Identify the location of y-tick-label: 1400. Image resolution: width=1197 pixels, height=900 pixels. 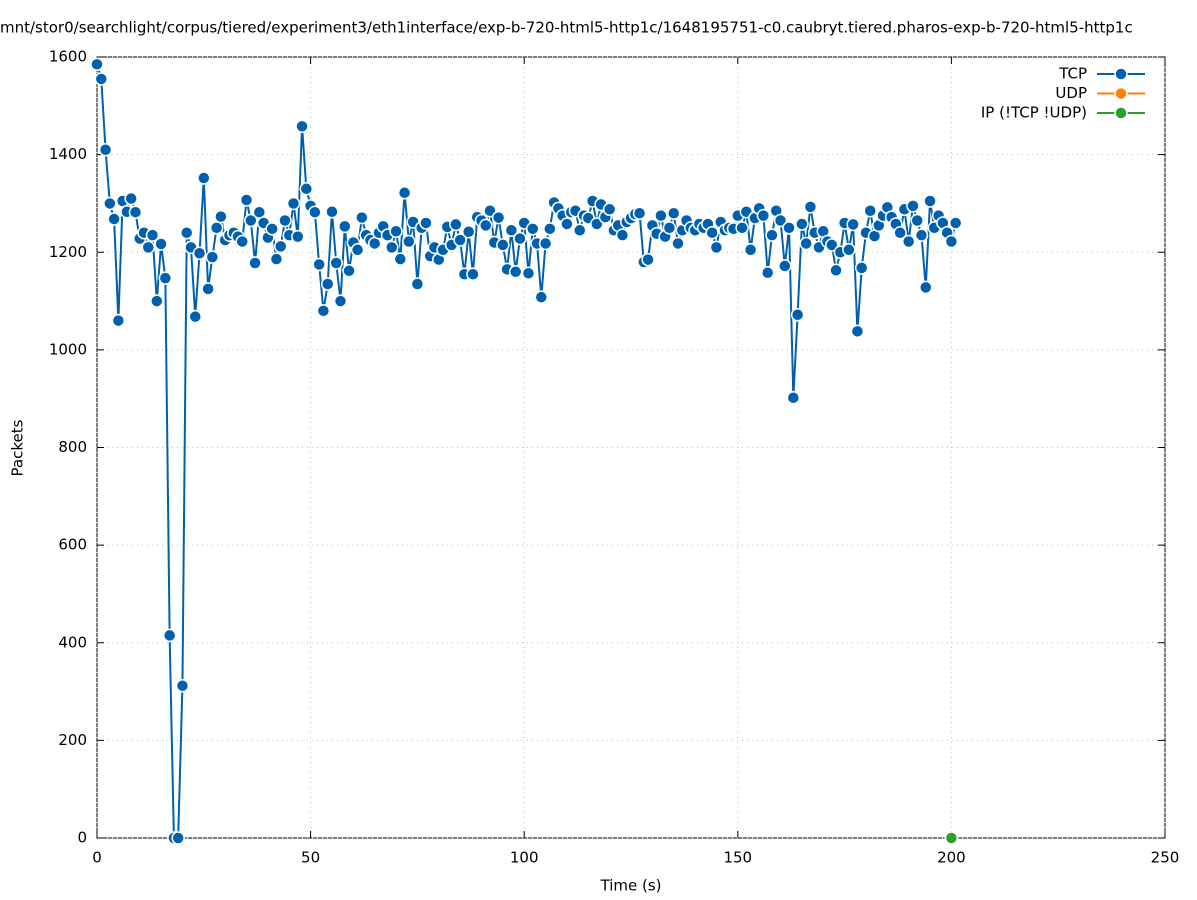
(68, 154).